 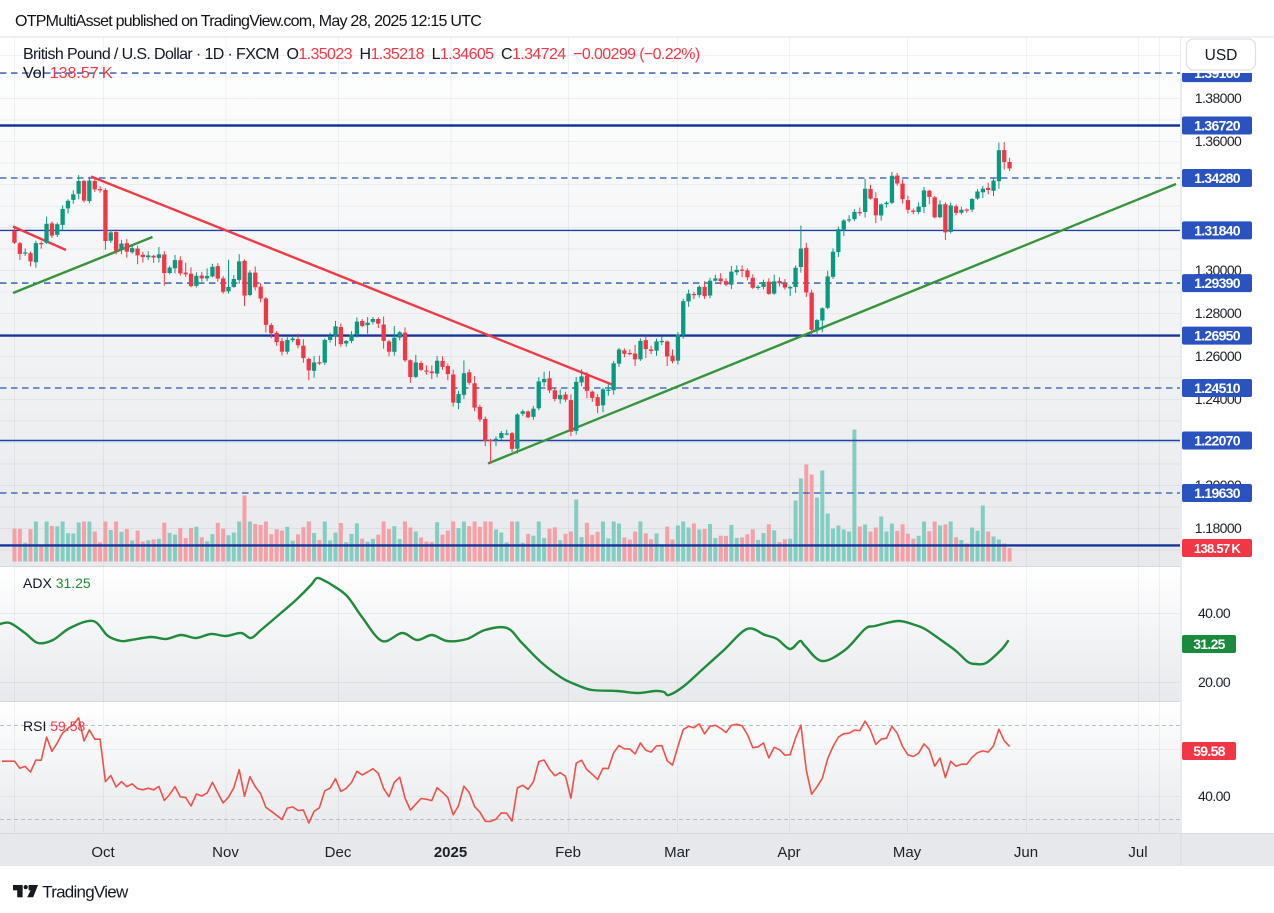 I want to click on svg-text: 1.31840, so click(x=1217, y=230).